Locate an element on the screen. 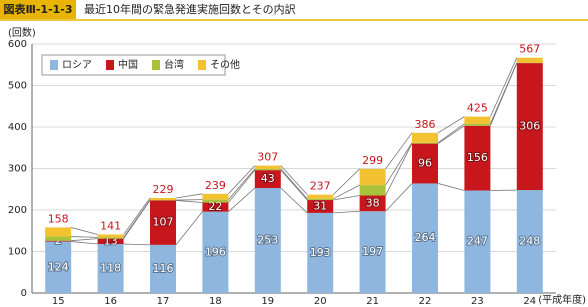  figure-label: 図表Ⅲ-1-1-3 is located at coordinates (37, 9).